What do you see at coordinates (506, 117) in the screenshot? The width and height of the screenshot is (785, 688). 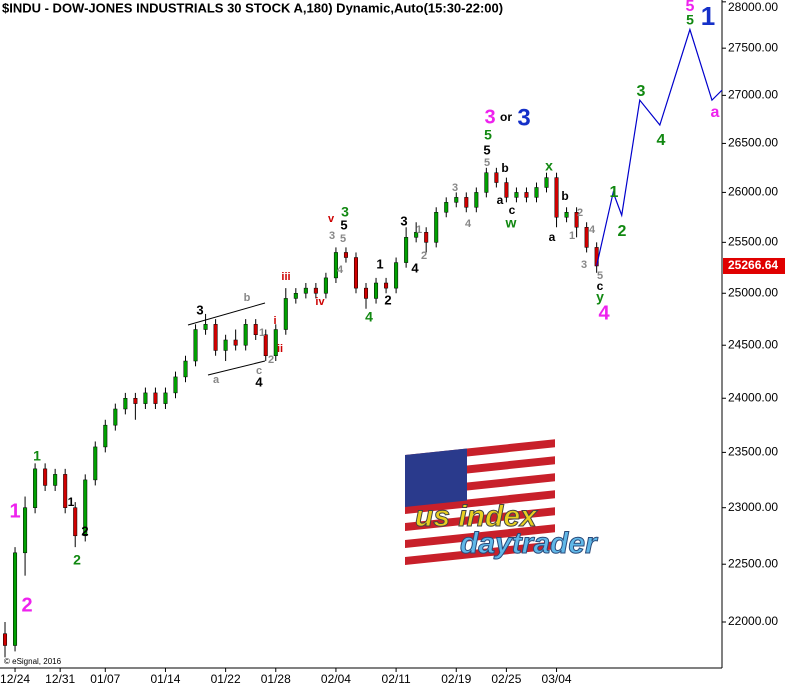 I see `wave-label: or` at bounding box center [506, 117].